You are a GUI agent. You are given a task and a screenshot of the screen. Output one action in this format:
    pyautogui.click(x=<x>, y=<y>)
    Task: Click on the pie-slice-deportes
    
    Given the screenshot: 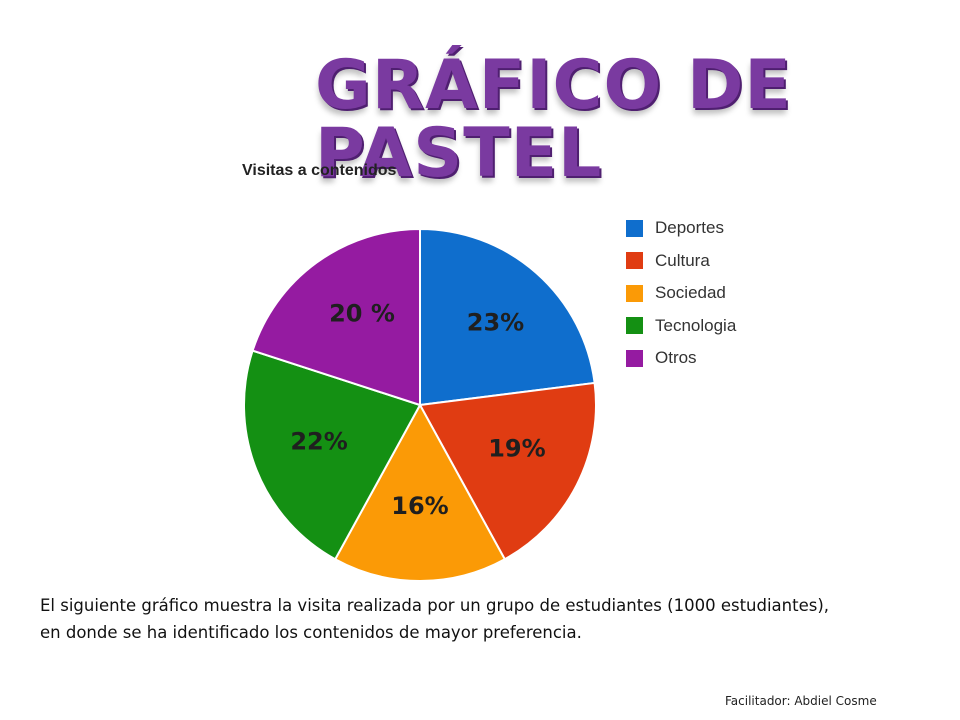 What is the action you would take?
    pyautogui.click(x=507, y=317)
    